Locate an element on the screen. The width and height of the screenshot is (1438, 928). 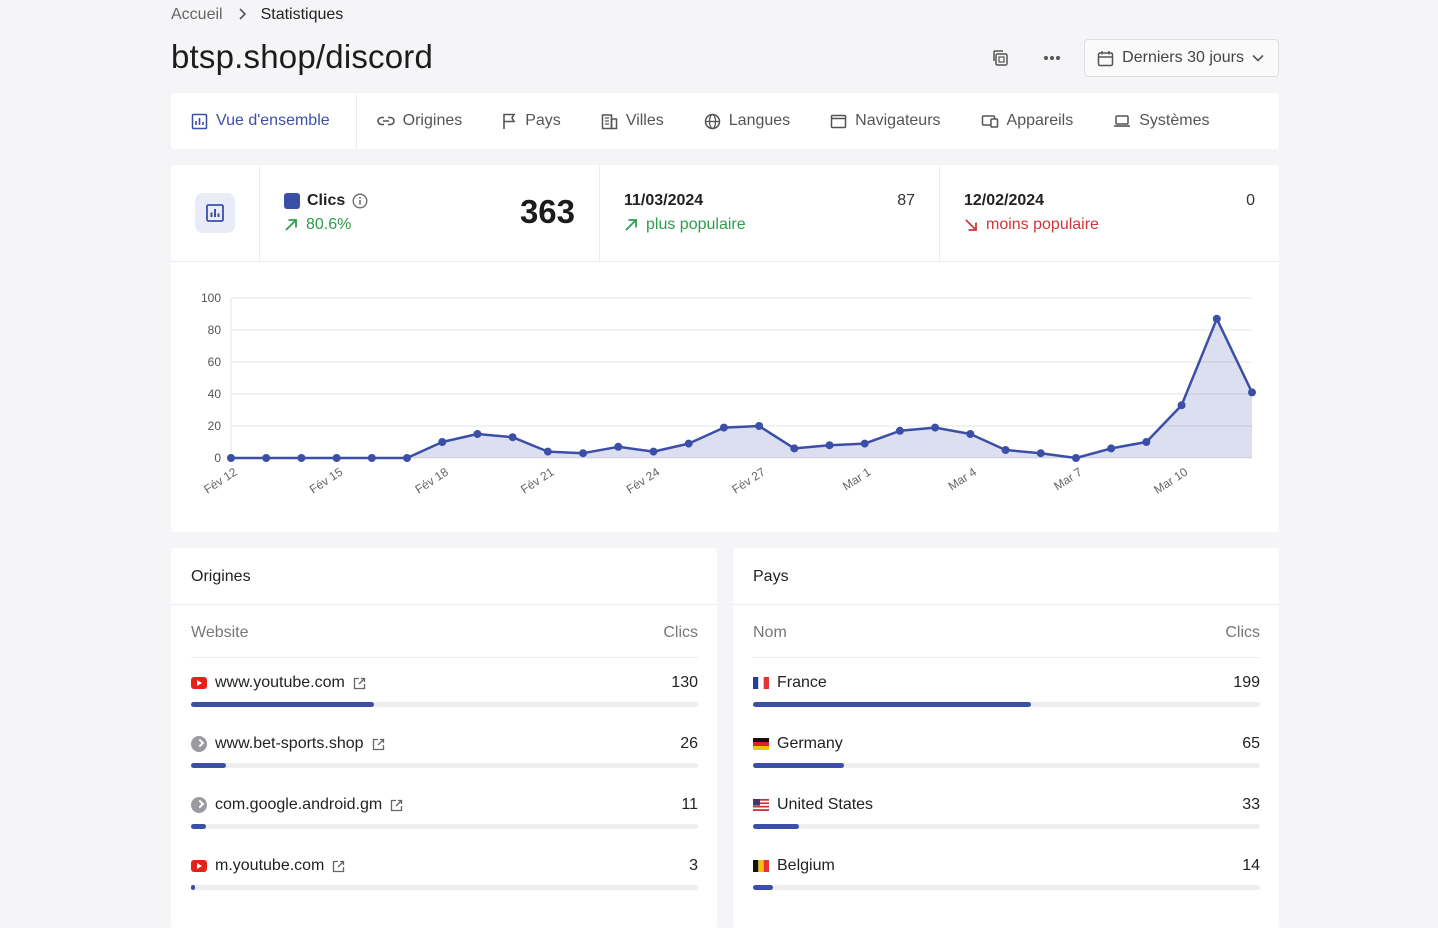
clicks-total: 363 is located at coordinates (547, 211).